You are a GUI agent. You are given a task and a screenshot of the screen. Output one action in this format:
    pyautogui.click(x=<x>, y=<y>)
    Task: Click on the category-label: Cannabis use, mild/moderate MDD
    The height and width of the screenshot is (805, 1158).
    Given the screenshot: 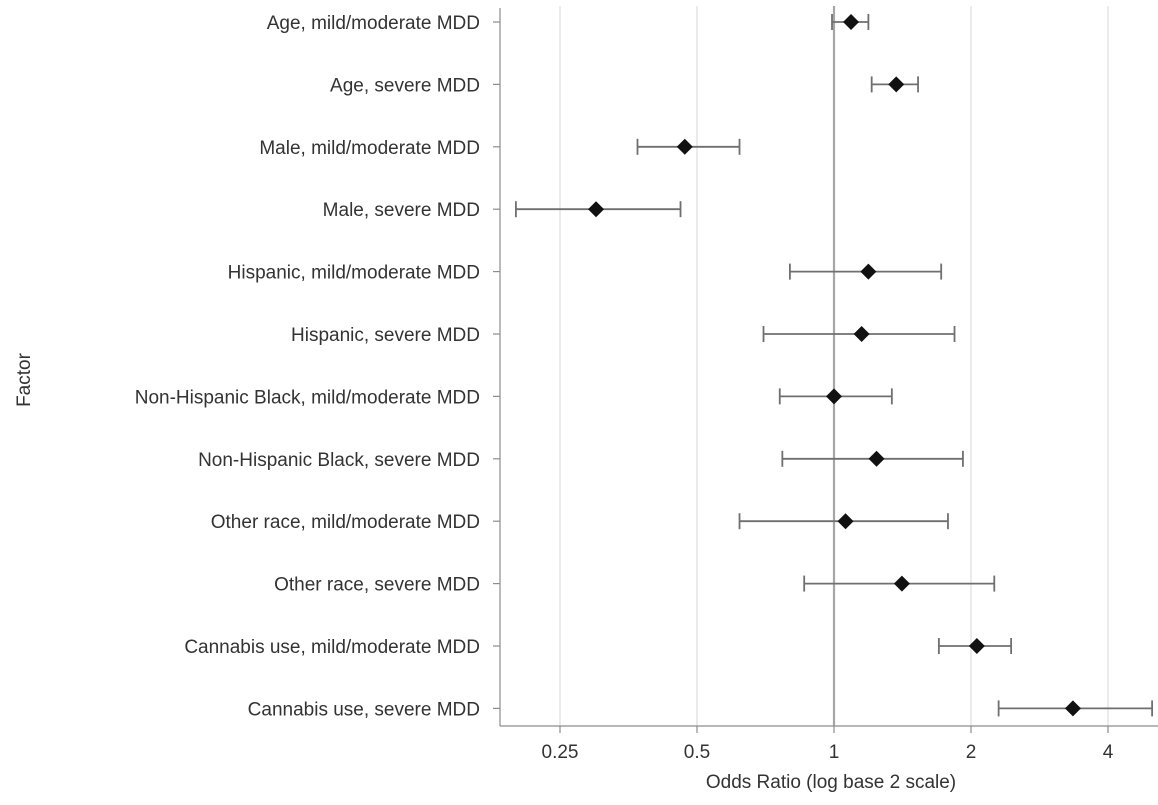 What is the action you would take?
    pyautogui.click(x=332, y=647)
    